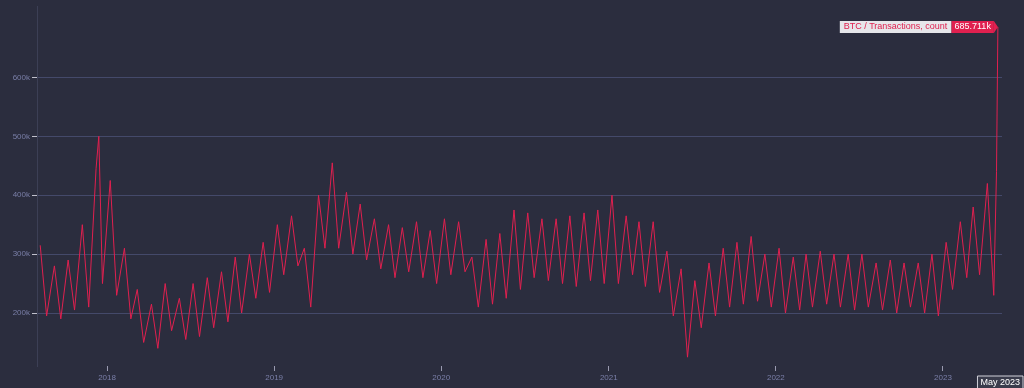  What do you see at coordinates (21, 254) in the screenshot?
I see `y-tick-label: 300k` at bounding box center [21, 254].